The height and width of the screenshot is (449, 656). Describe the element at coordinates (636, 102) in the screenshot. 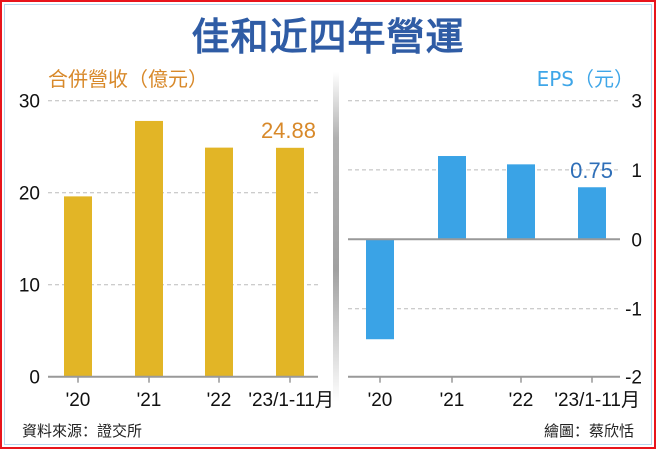

I see `y-tick-label: 3` at that location.